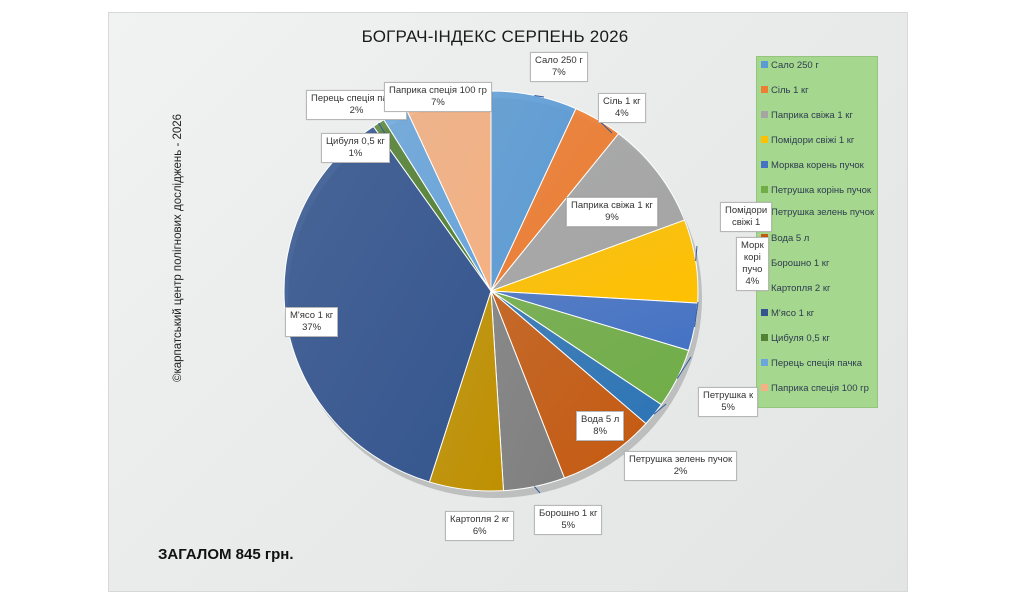 The width and height of the screenshot is (1024, 597). What do you see at coordinates (752, 257) in the screenshot?
I see `data-label-line: корі` at bounding box center [752, 257].